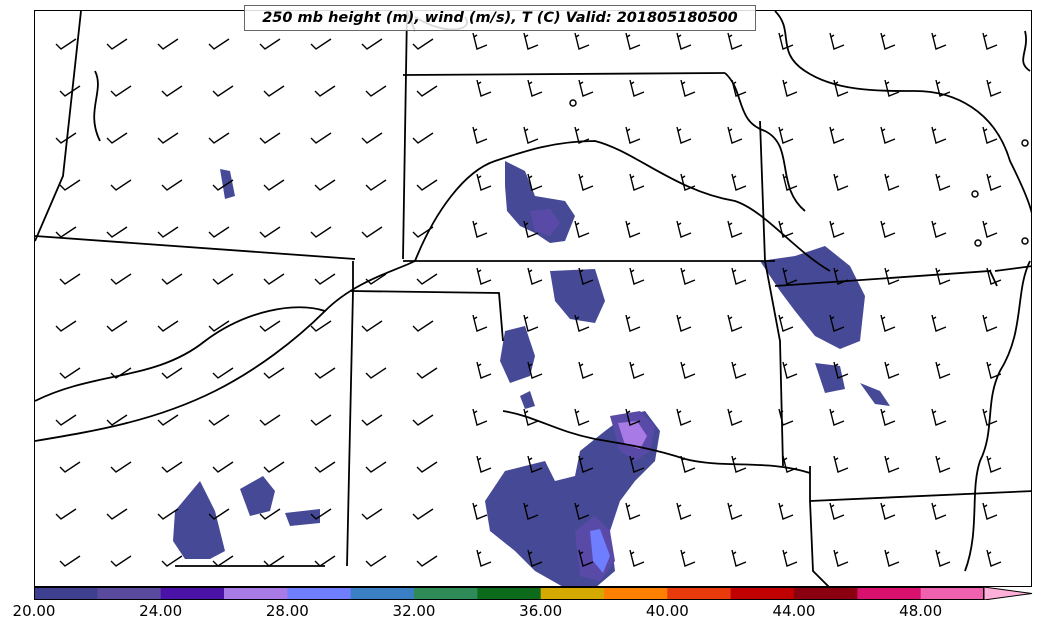 The image size is (1041, 633). What do you see at coordinates (287, 611) in the screenshot?
I see `colorbar-tick-label: 28.00` at bounding box center [287, 611].